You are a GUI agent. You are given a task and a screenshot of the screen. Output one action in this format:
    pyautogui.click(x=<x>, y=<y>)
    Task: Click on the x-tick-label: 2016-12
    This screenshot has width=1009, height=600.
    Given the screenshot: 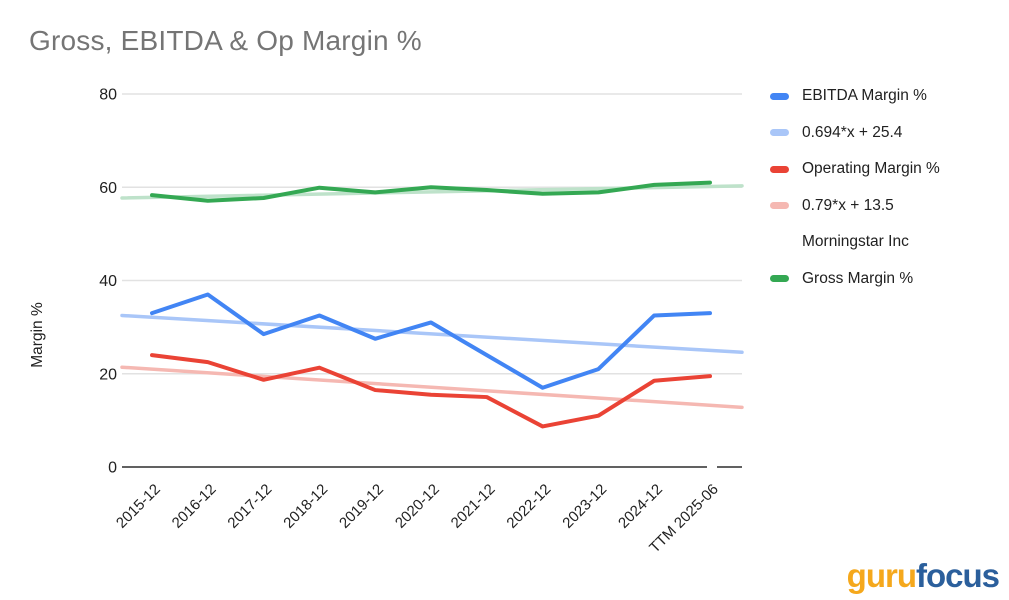 What is the action you would take?
    pyautogui.click(x=194, y=506)
    